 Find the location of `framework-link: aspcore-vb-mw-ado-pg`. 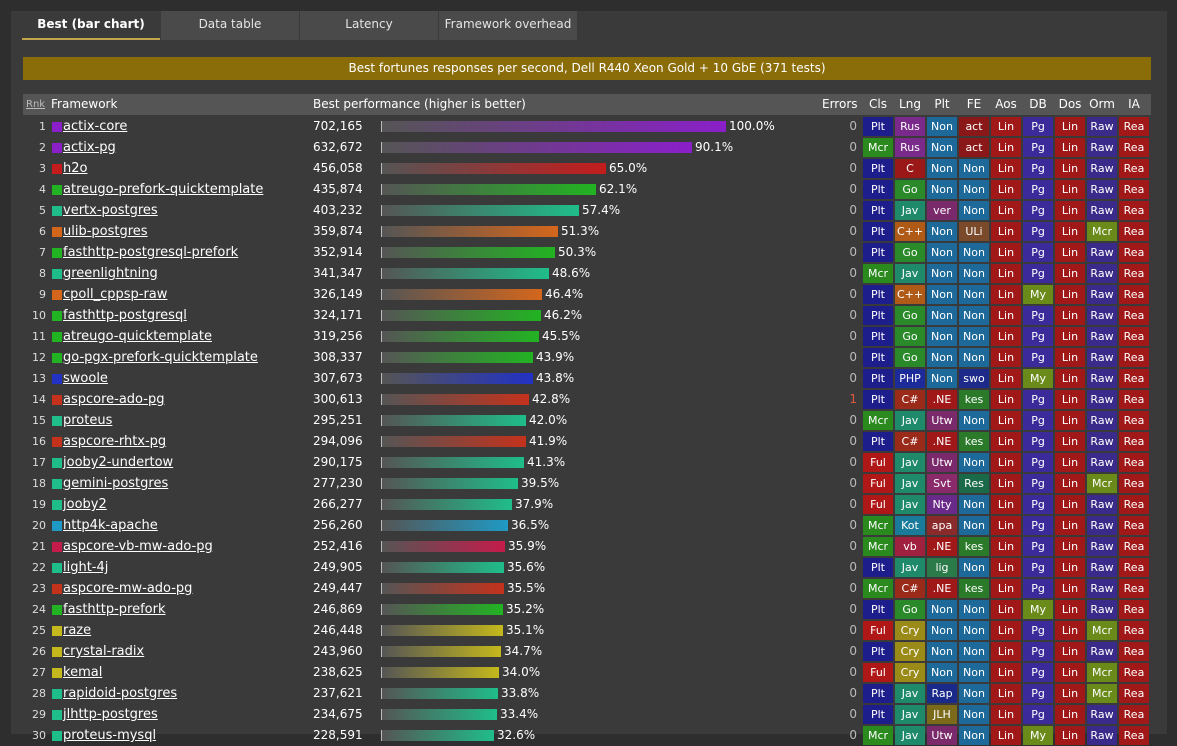

framework-link: aspcore-vb-mw-ado-pg is located at coordinates (138, 546).